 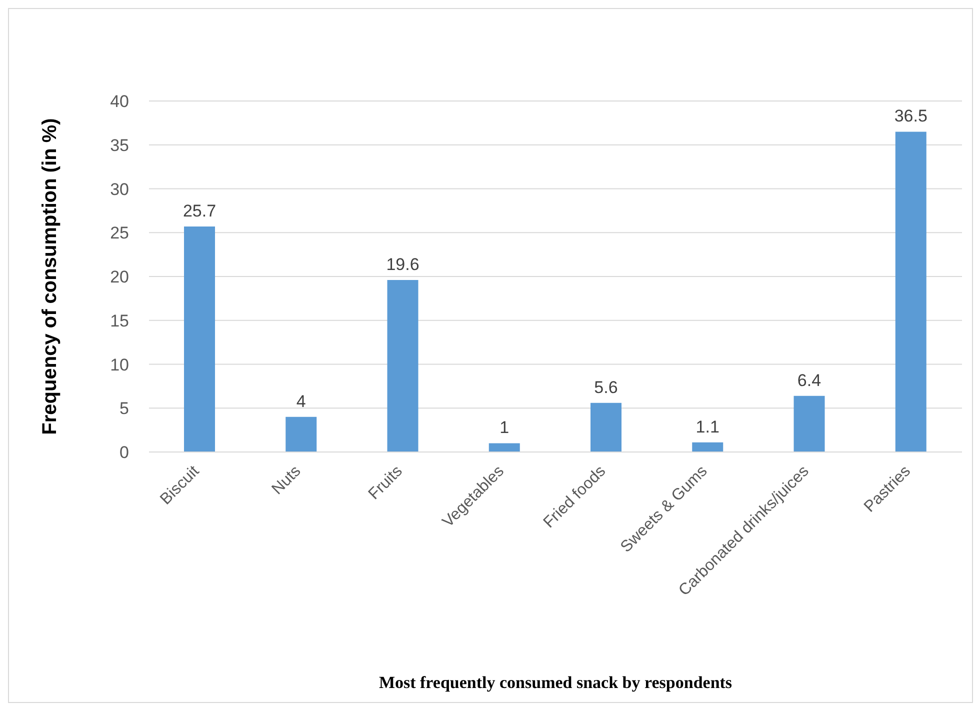 I want to click on data-label: 36.5, so click(x=911, y=116).